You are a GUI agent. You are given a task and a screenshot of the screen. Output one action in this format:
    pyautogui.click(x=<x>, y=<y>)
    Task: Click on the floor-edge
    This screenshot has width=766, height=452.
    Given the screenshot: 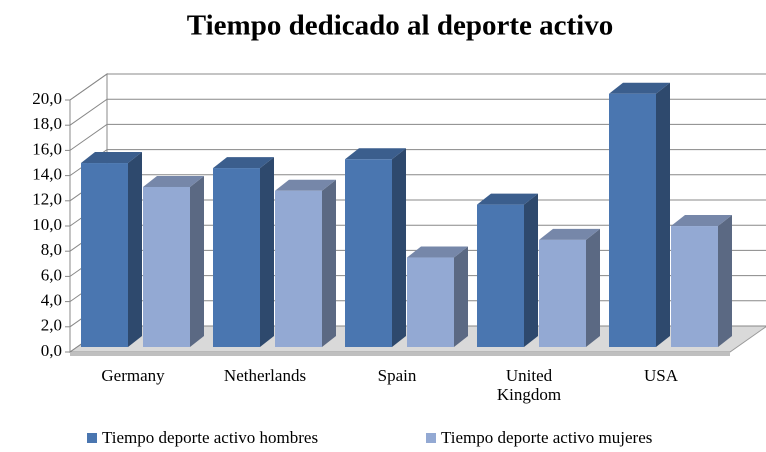 What is the action you would take?
    pyautogui.click(x=400, y=354)
    